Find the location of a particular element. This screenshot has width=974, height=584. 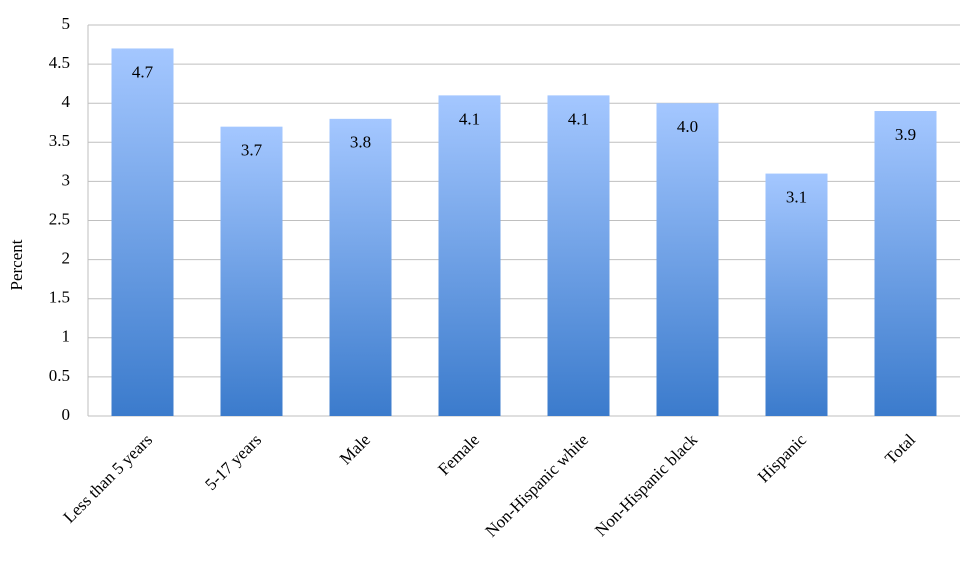

x-tick-label: Male is located at coordinates (355, 449).